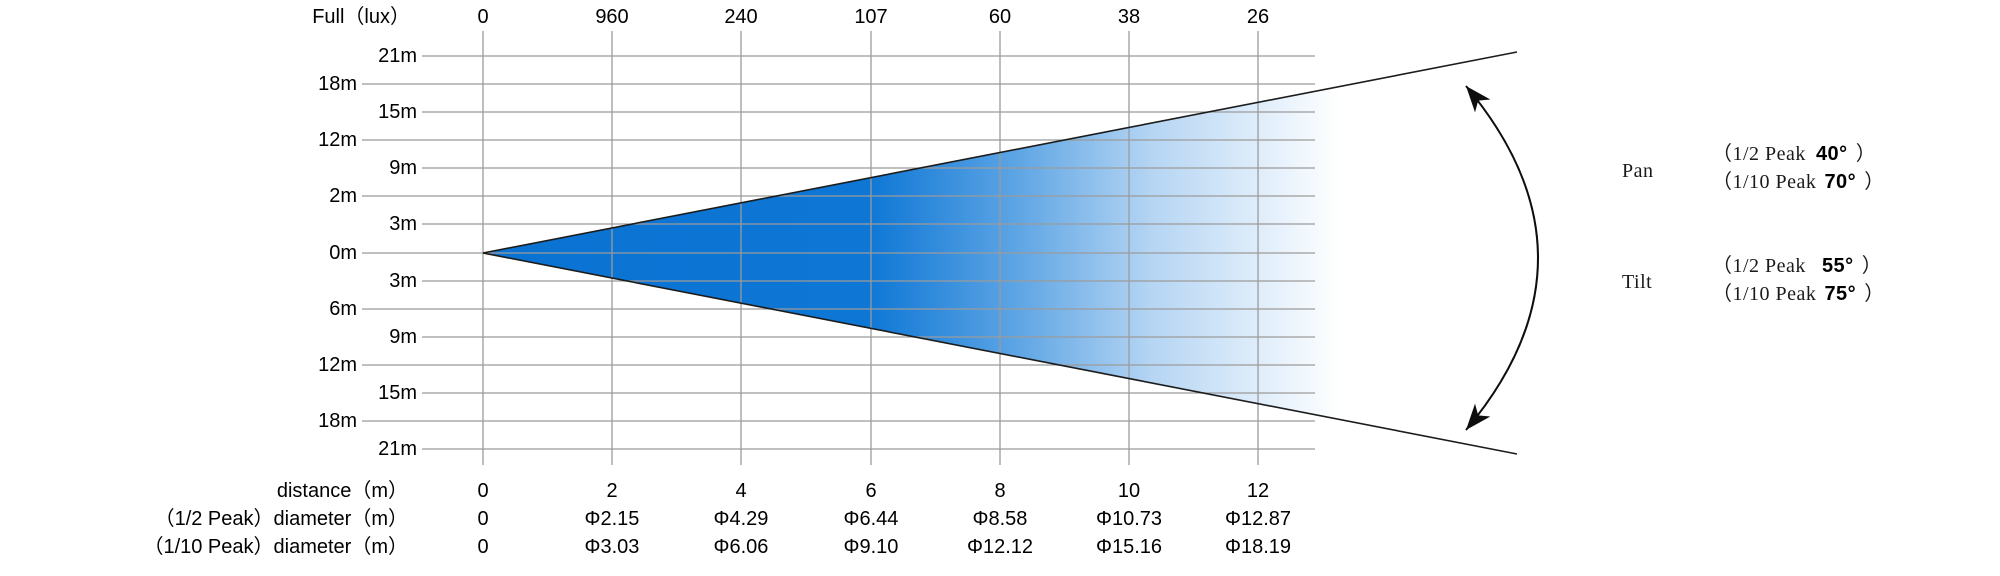 Image resolution: width=2000 pixels, height=576 pixels. I want to click on y-axis-label-8: 3m, so click(403, 281).